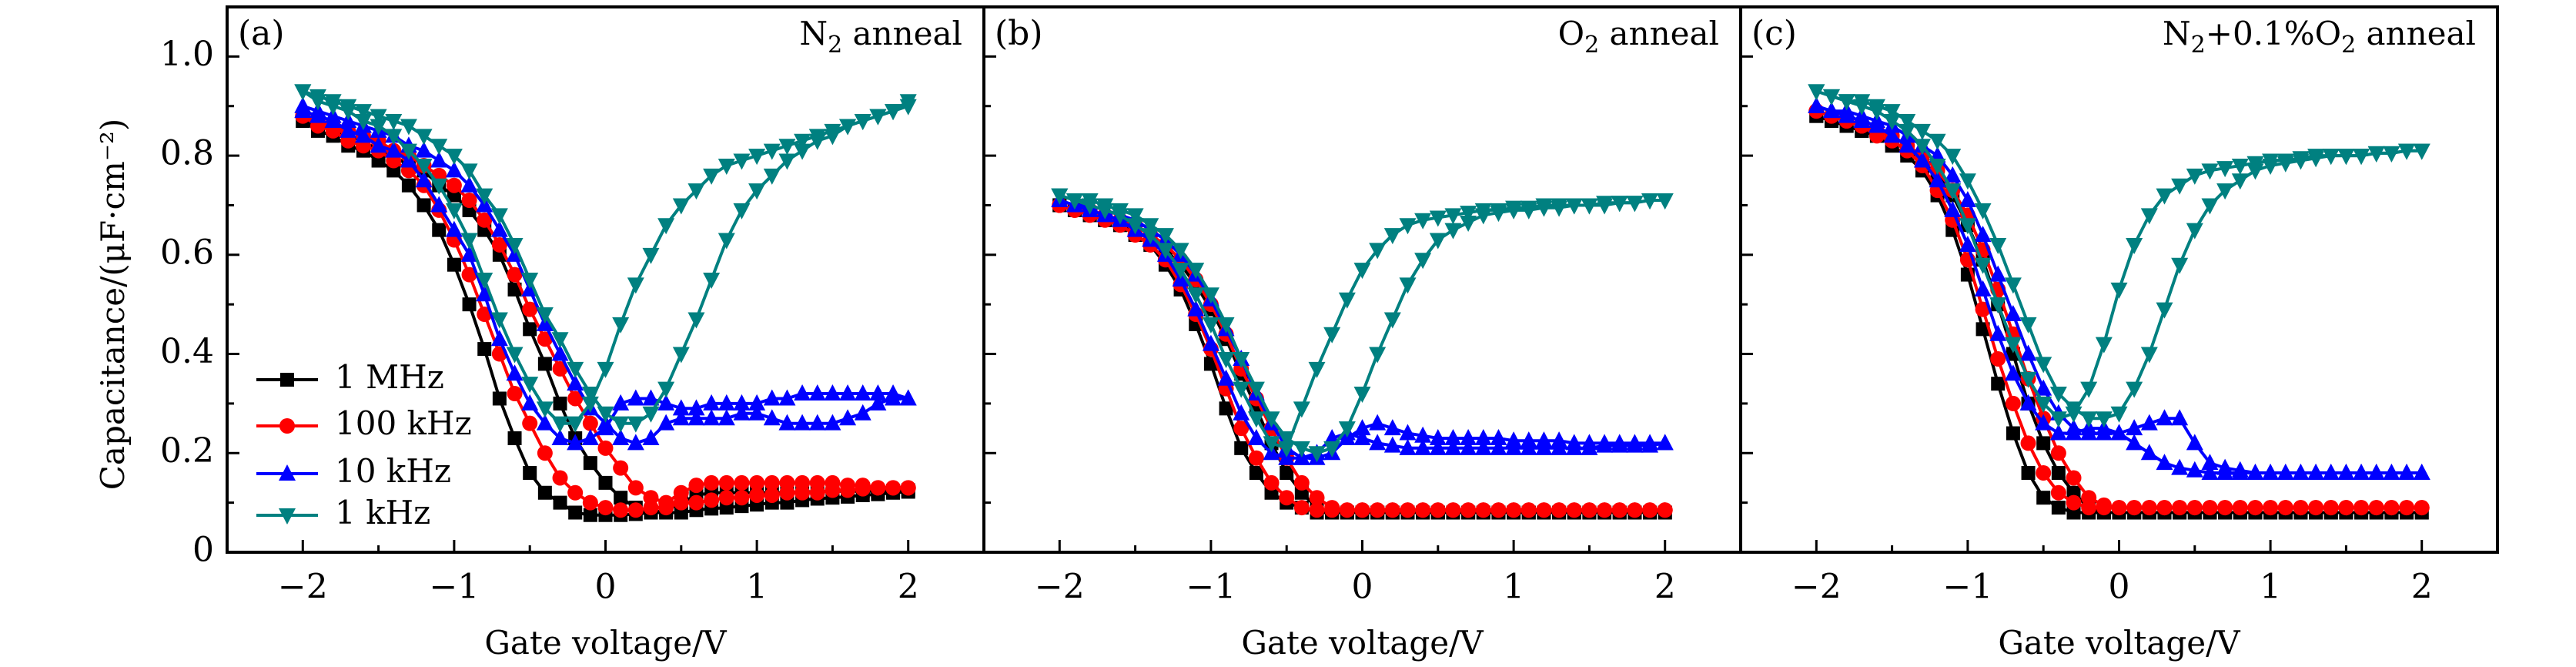 Image resolution: width=2576 pixels, height=667 pixels. I want to click on x-tick-label: 2, so click(908, 587).